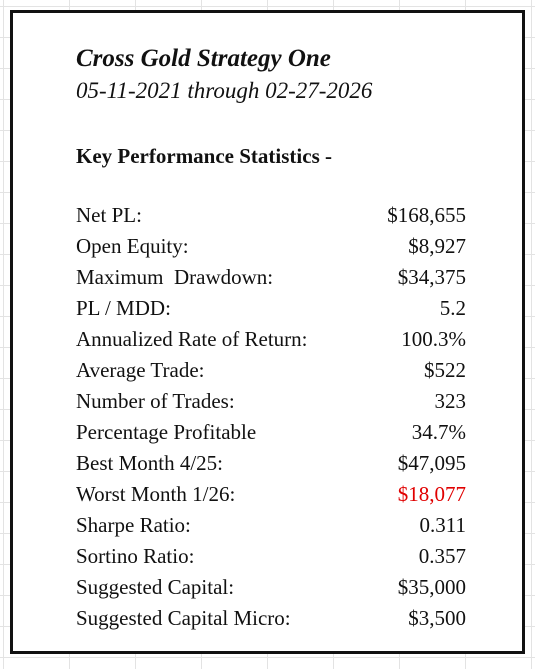  I want to click on section-heading: Key Performance Statistics -, so click(204, 156).